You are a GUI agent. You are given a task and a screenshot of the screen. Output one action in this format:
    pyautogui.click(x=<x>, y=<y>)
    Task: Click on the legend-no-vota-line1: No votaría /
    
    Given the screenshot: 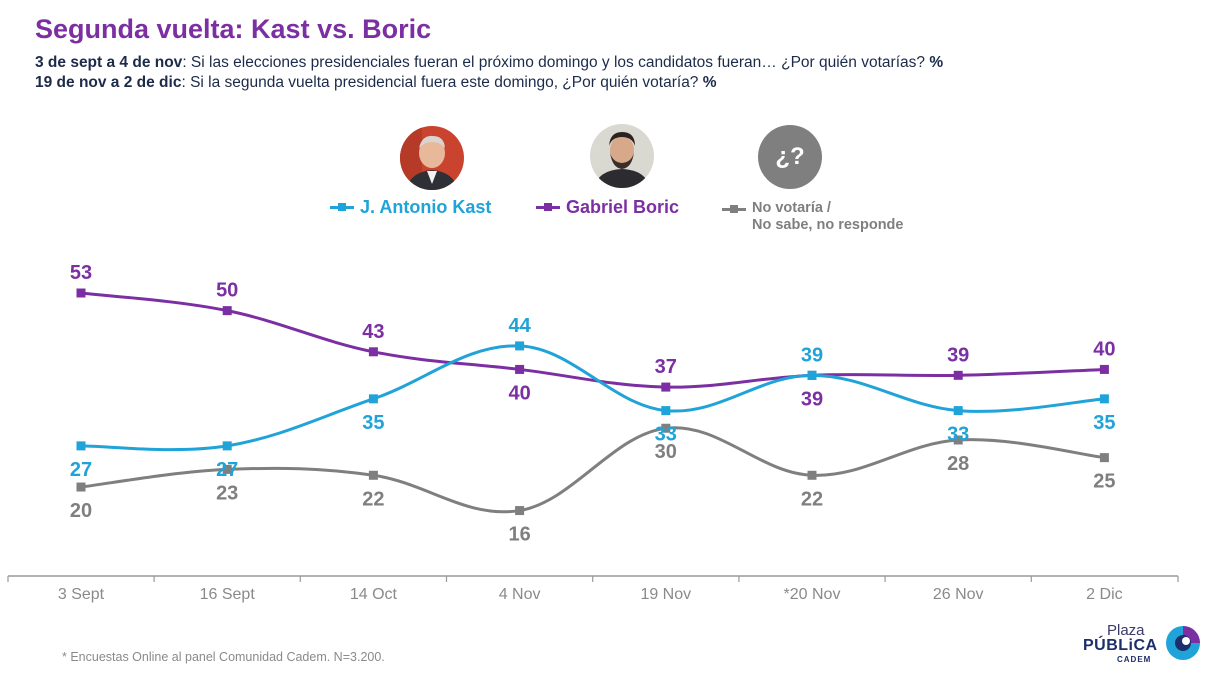 What is the action you would take?
    pyautogui.click(x=791, y=208)
    